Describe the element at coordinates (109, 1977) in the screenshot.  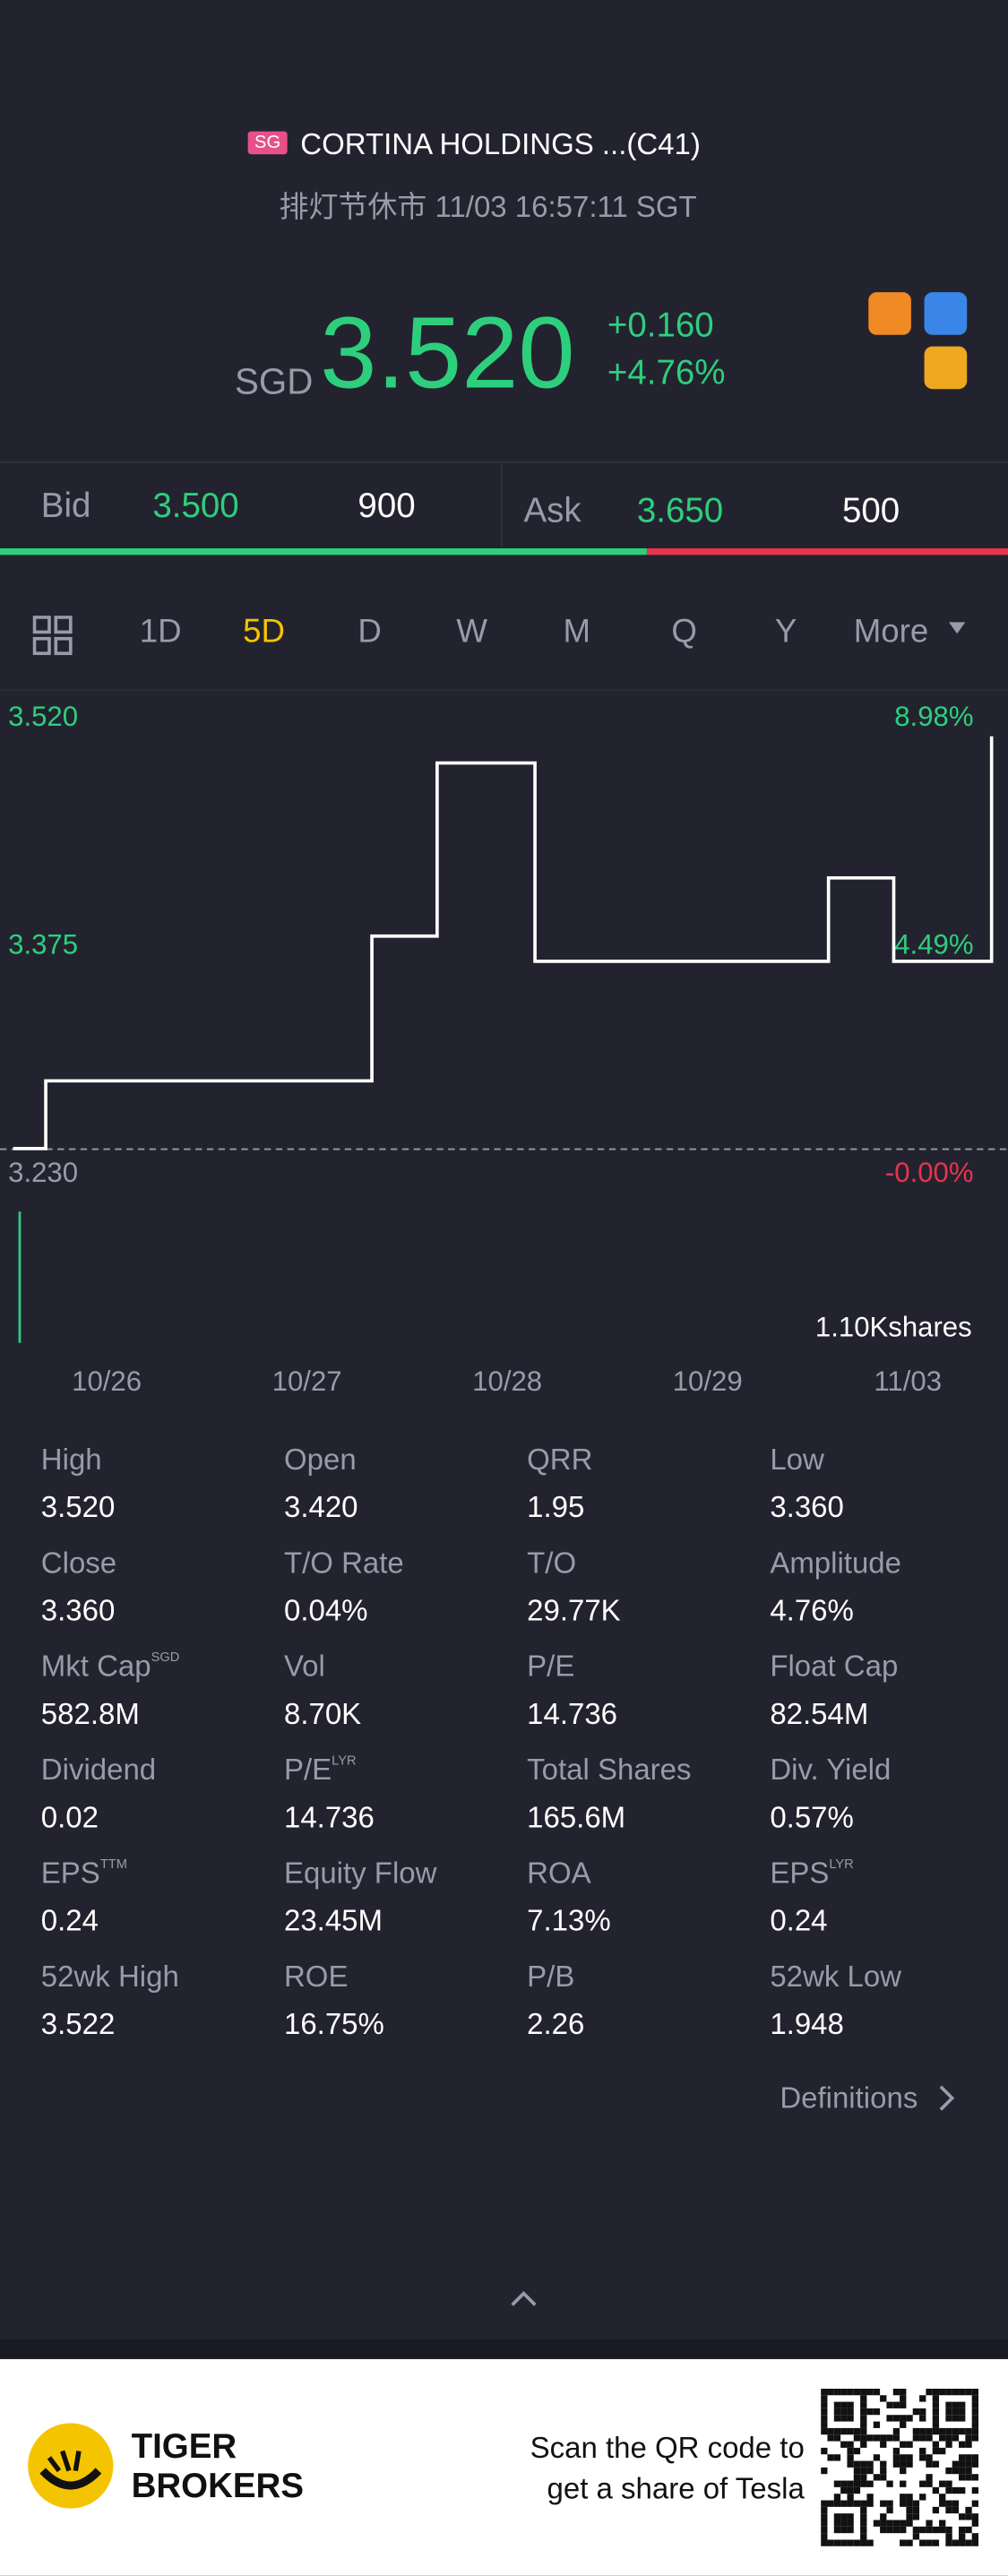
I see `stat-label: 52wk High` at that location.